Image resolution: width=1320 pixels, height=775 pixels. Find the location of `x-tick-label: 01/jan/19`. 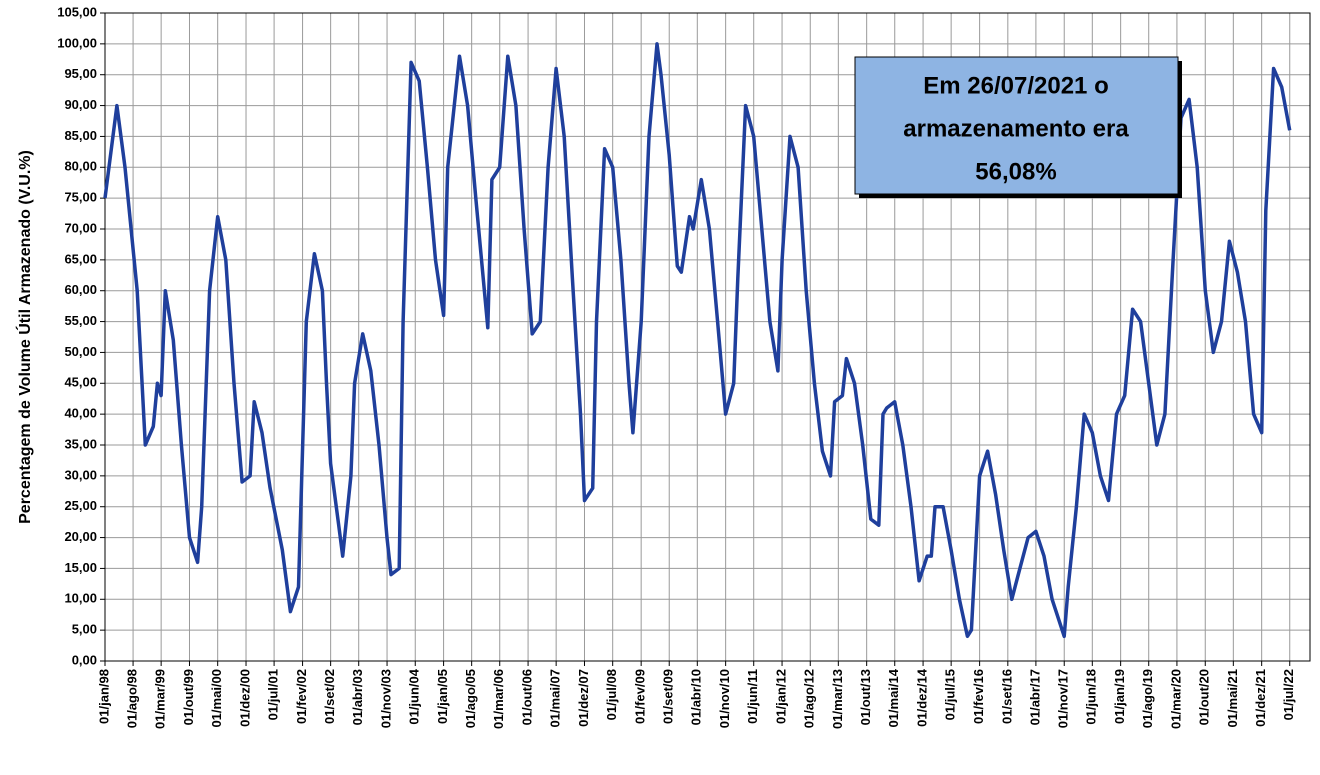

x-tick-label: 01/jan/19 is located at coordinates (1119, 696).